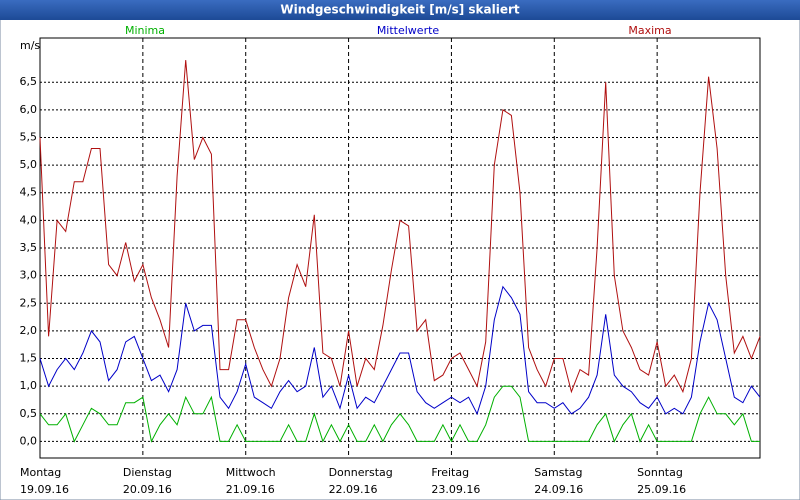 This screenshot has height=500, width=800. Describe the element at coordinates (558, 472) in the screenshot. I see `x-tick-label: Samstag` at that location.